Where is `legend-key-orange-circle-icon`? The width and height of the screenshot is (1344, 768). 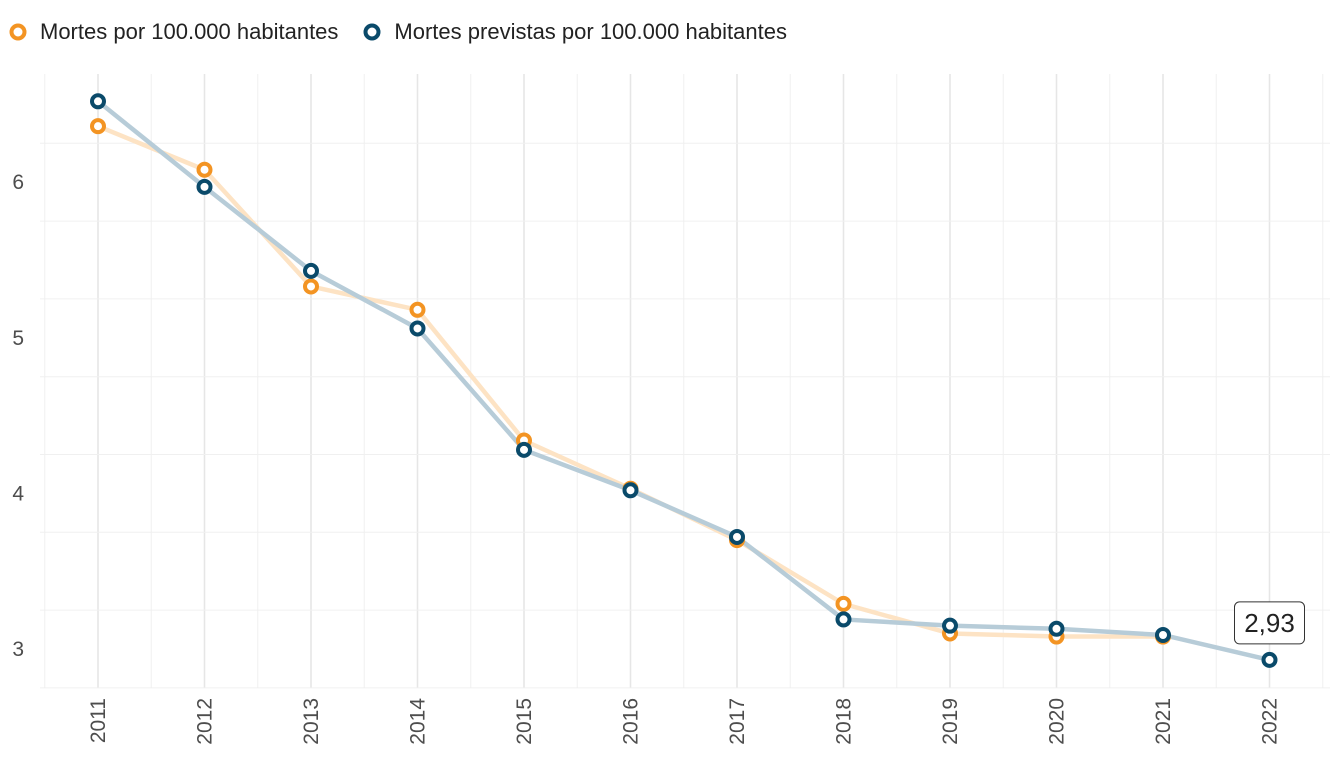
legend-key-orange-circle-icon is located at coordinates (18, 32).